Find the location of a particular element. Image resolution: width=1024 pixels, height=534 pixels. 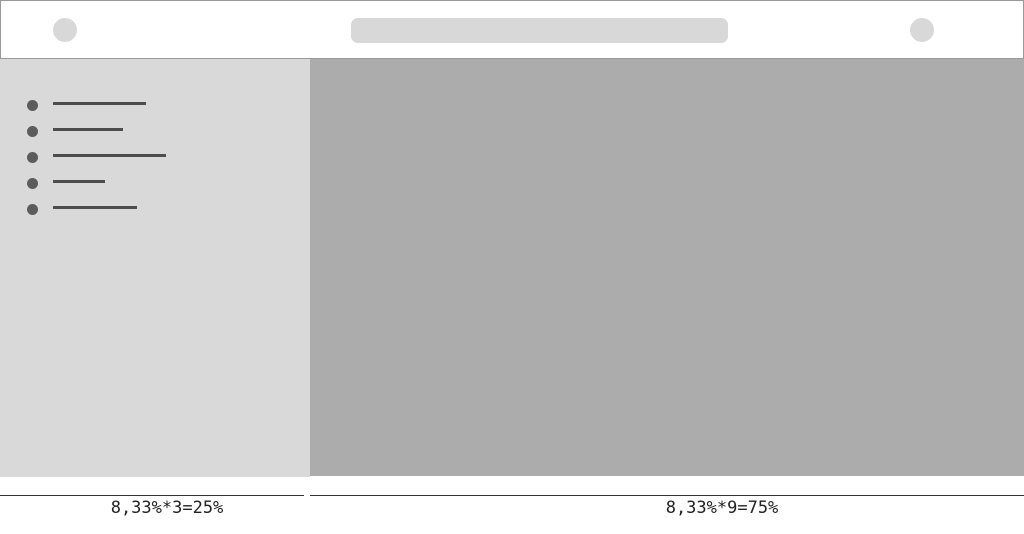

sidebar-width-dimension-line is located at coordinates (152, 495).